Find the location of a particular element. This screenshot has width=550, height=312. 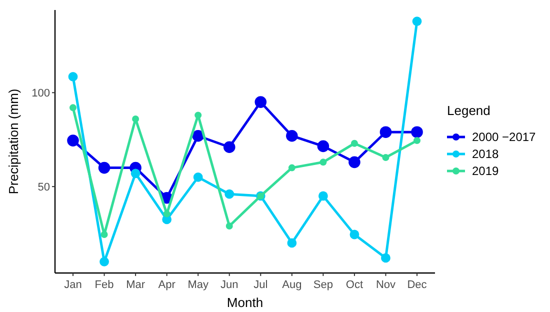

x-tick-label: Feb is located at coordinates (104, 285).